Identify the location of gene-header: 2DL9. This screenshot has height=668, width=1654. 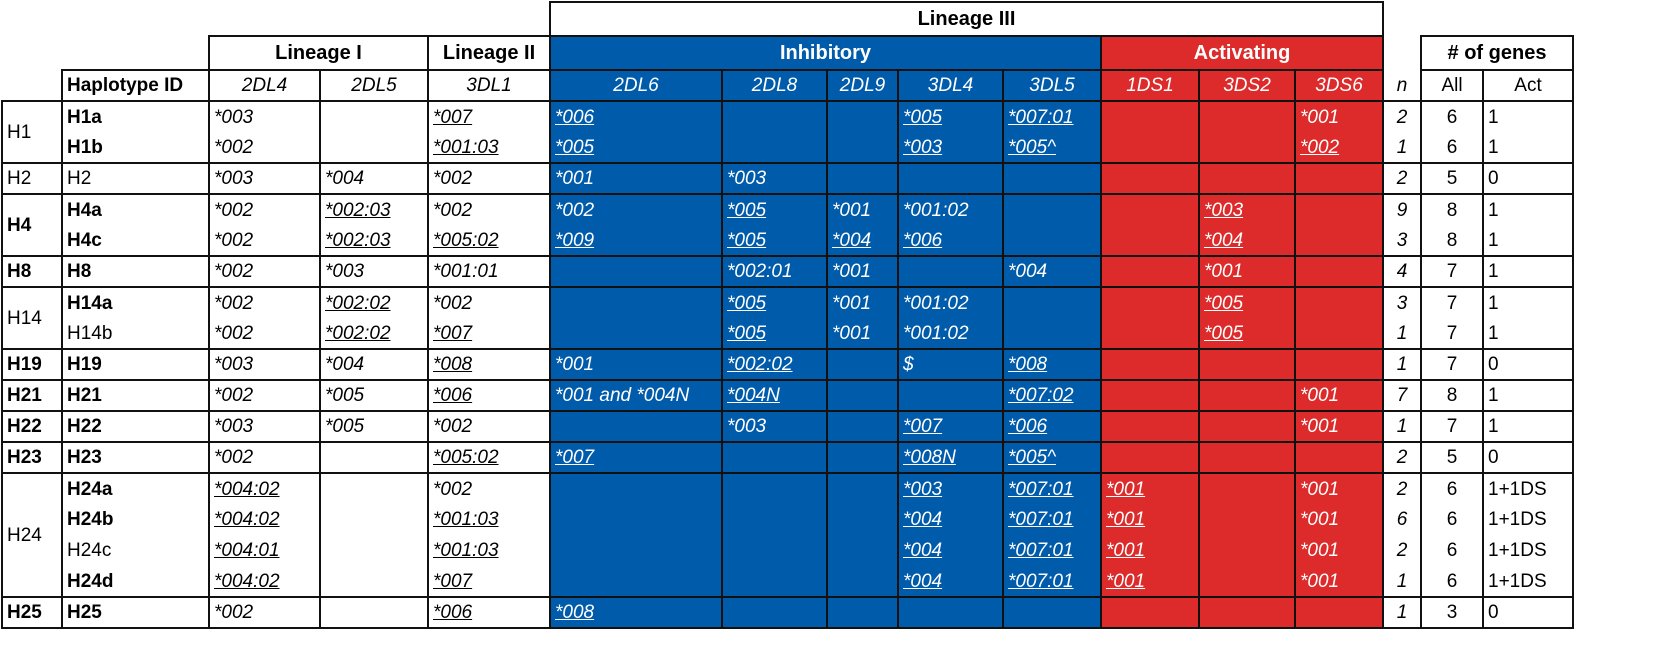
(863, 86).